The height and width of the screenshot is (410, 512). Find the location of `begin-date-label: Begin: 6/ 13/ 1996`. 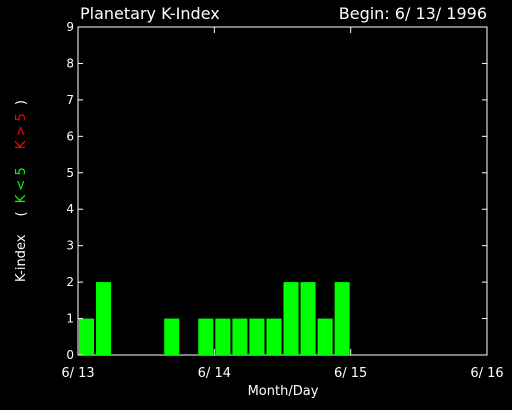

begin-date-label: Begin: 6/ 13/ 1996 is located at coordinates (413, 13).